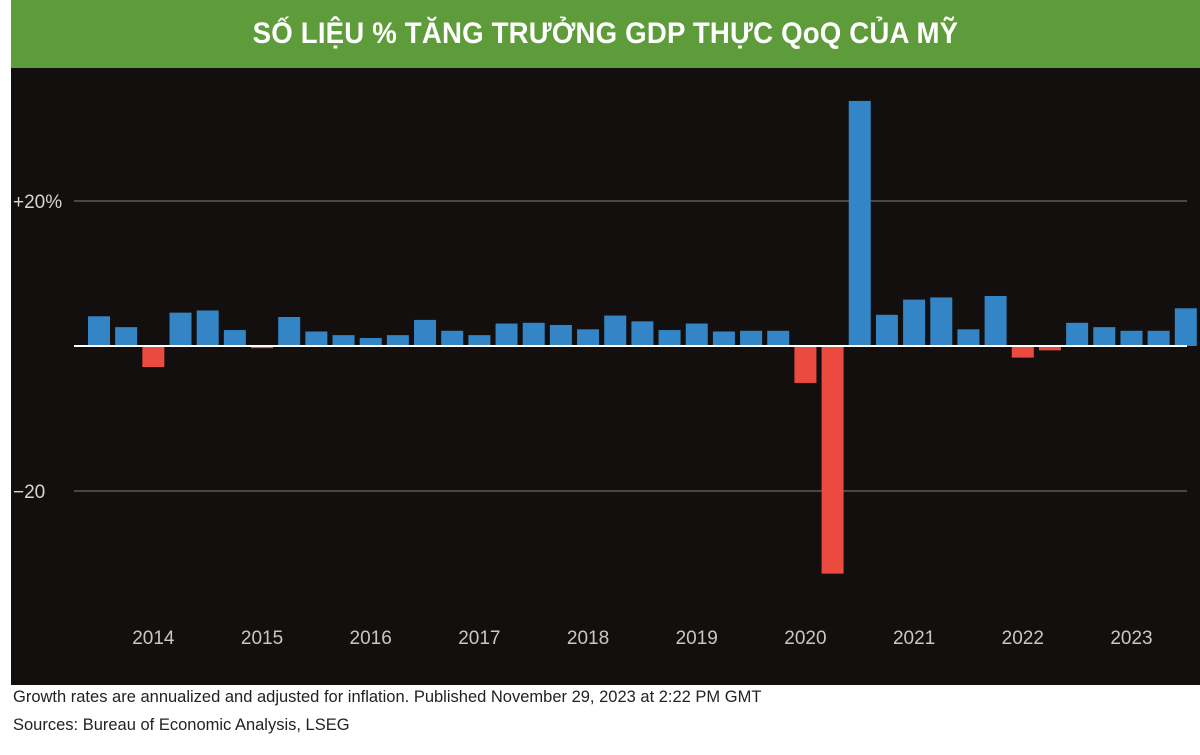  Describe the element at coordinates (533, 334) in the screenshot. I see `bar-2017Q3` at that location.